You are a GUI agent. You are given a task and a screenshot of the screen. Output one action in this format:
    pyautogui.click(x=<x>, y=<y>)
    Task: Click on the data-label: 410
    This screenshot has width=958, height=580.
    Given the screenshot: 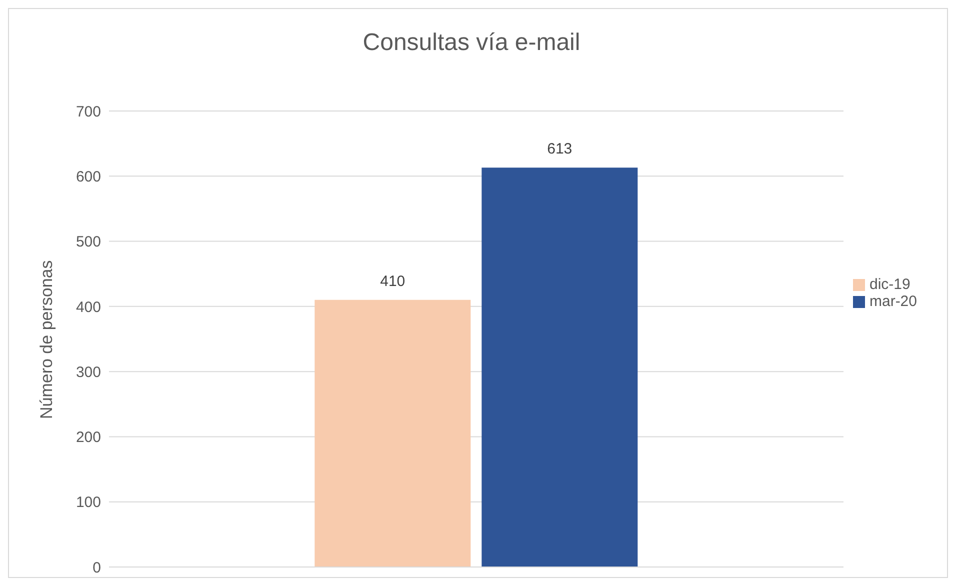 What is the action you would take?
    pyautogui.click(x=393, y=281)
    